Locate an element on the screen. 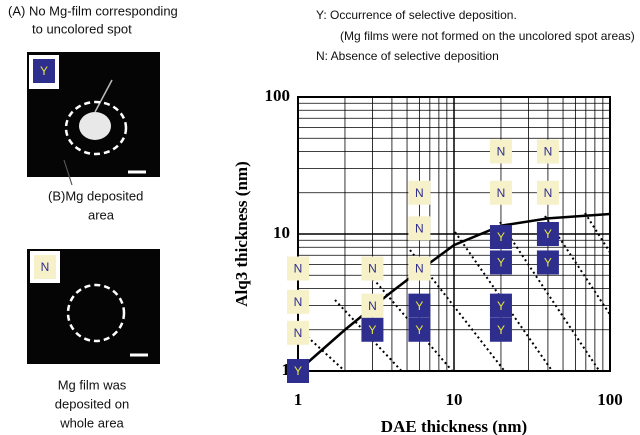 This screenshot has height=435, width=640. x-tick-label: 10 is located at coordinates (454, 399).